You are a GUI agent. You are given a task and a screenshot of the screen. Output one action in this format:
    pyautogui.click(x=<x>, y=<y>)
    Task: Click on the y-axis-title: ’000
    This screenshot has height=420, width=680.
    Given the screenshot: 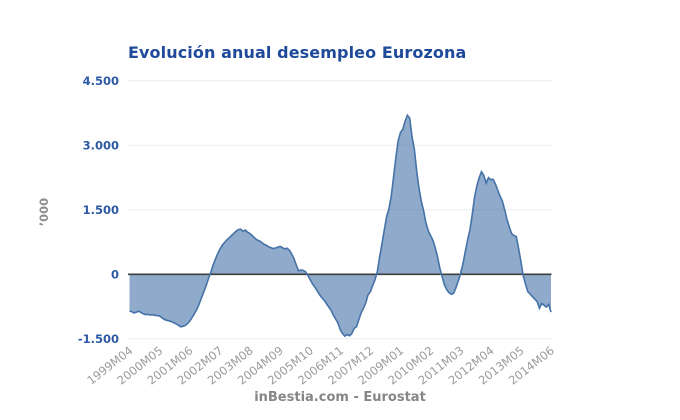 What is the action you would take?
    pyautogui.click(x=44, y=212)
    